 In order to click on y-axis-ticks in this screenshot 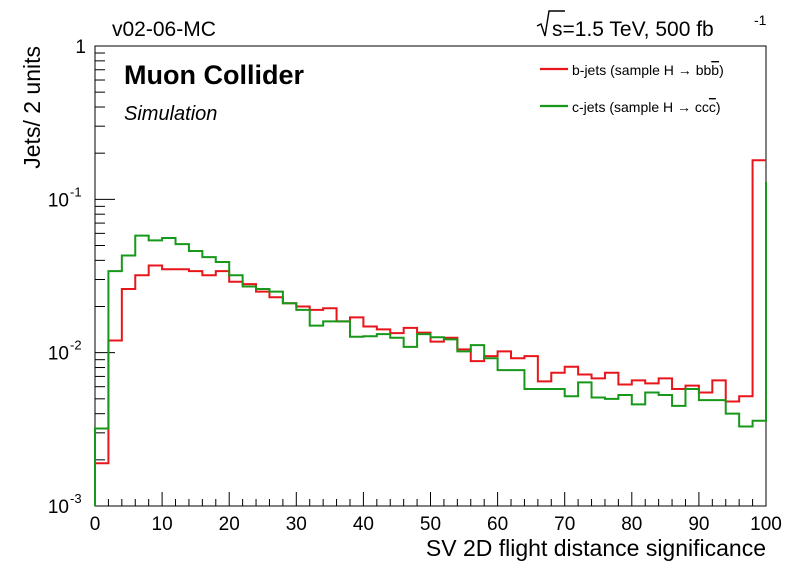, I will do `click(105, 276)`.